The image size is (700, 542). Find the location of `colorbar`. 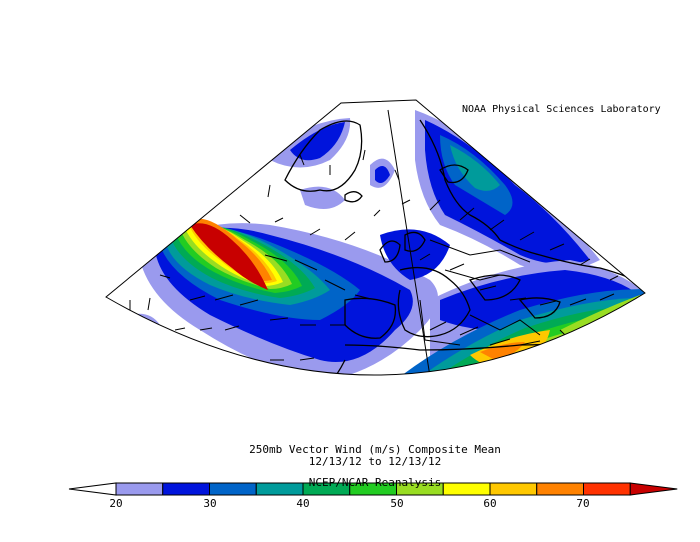

colorbar is located at coordinates (373, 489).